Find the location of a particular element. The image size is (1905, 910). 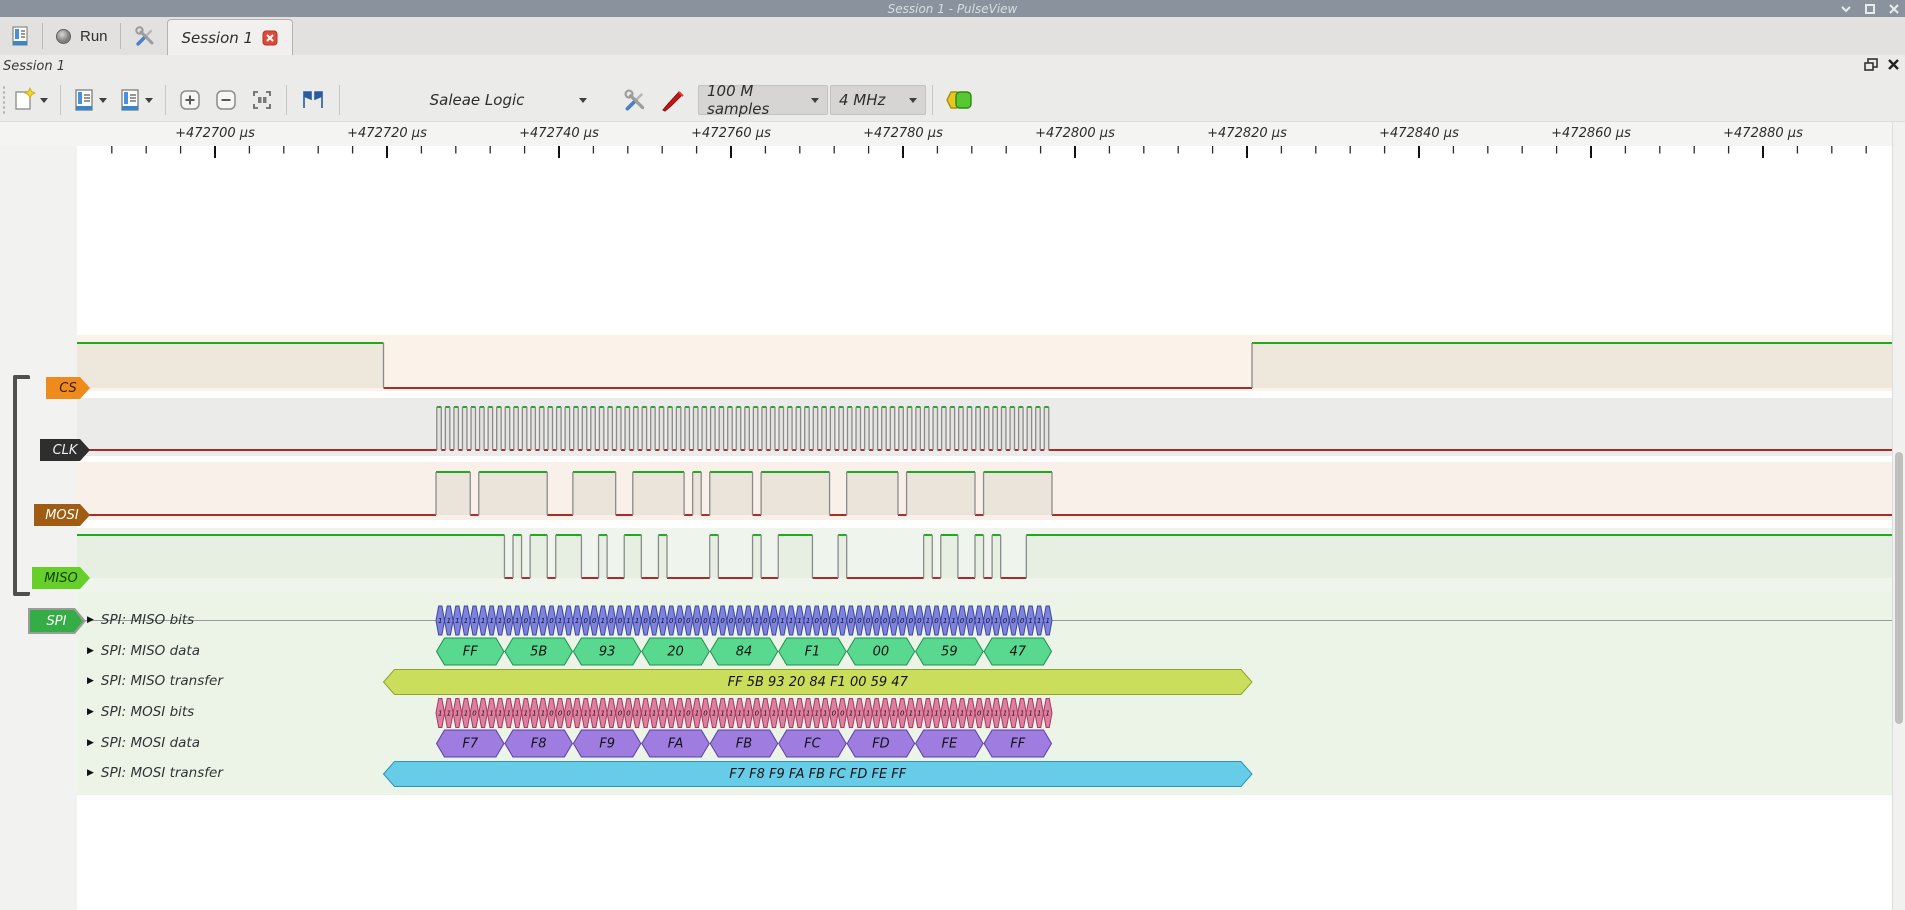

ruler-ticks is located at coordinates (1006, 152).